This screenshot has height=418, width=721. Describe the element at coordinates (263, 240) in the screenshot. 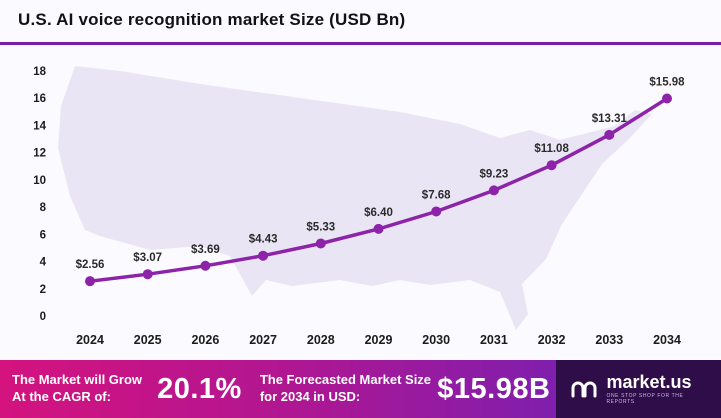

I see `data-point-label: $4.43` at that location.